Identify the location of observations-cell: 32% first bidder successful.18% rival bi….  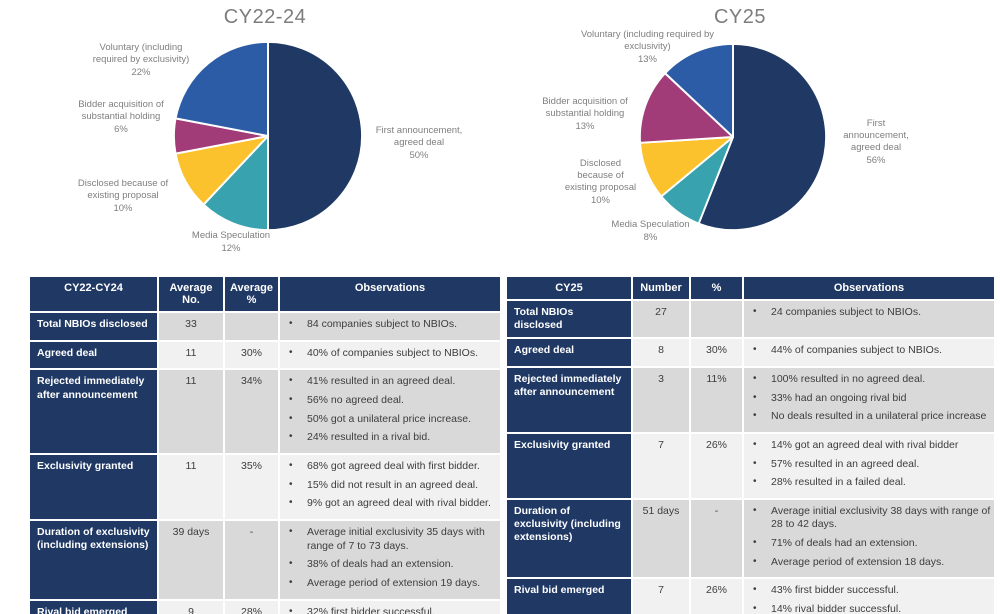
(390, 607).